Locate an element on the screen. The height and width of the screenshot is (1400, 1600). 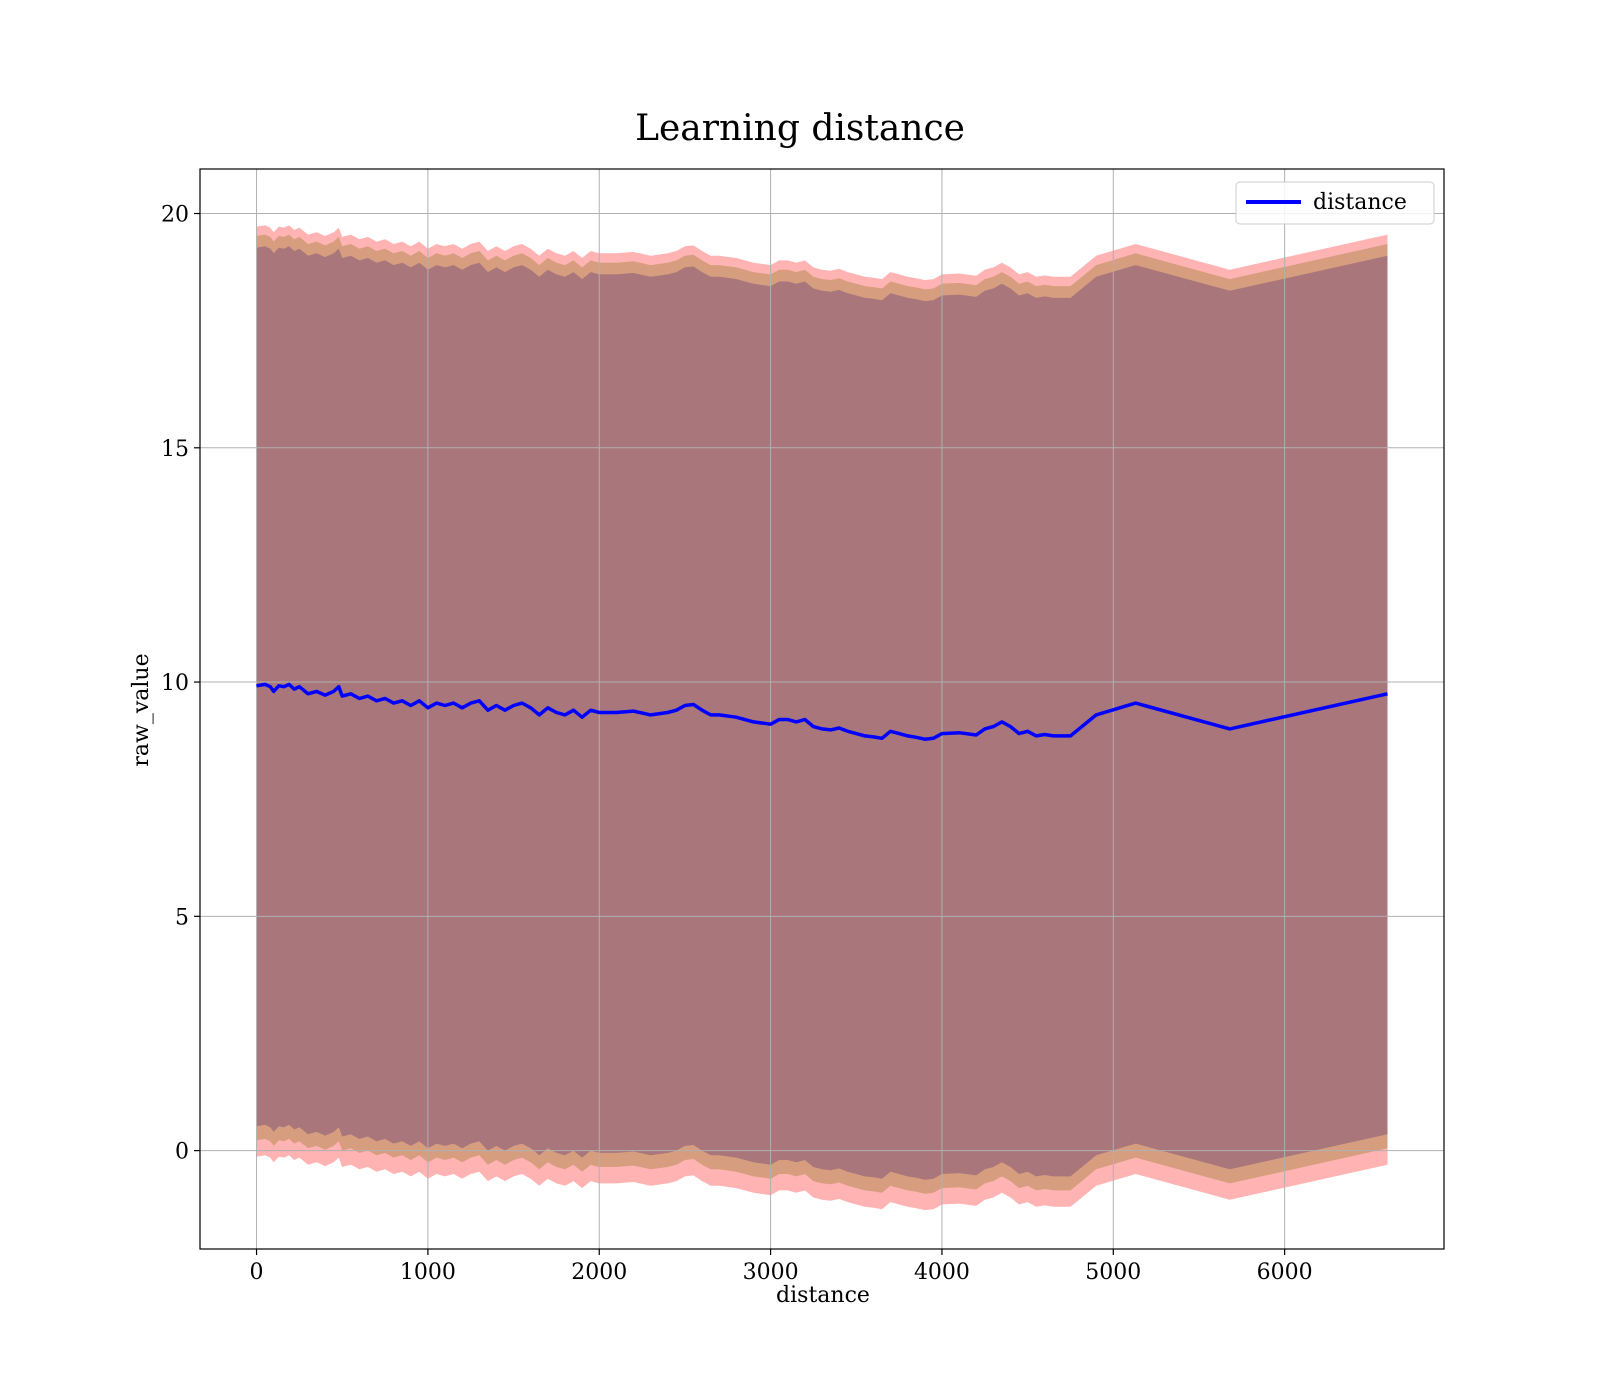
x-axis-label: distance is located at coordinates (823, 1295).